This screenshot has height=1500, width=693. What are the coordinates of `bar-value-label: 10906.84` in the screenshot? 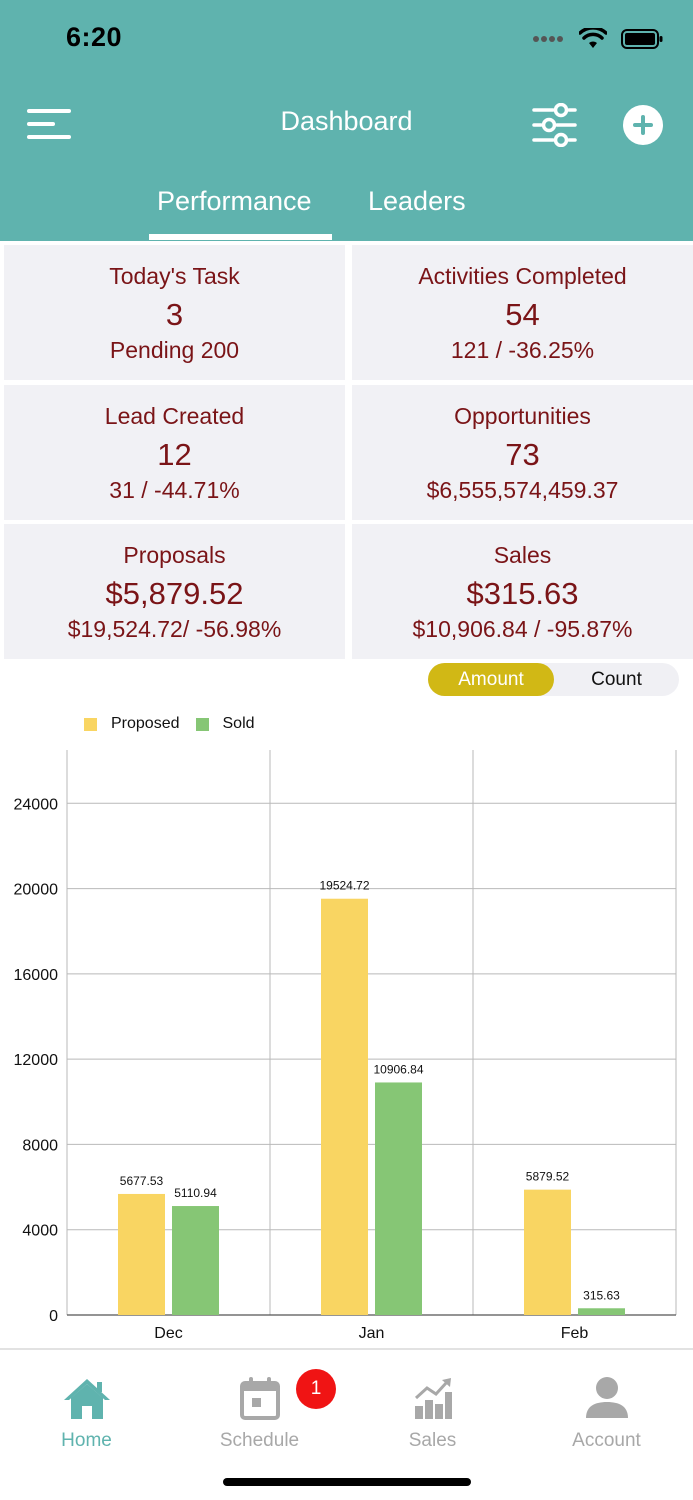 It's located at (398, 1069).